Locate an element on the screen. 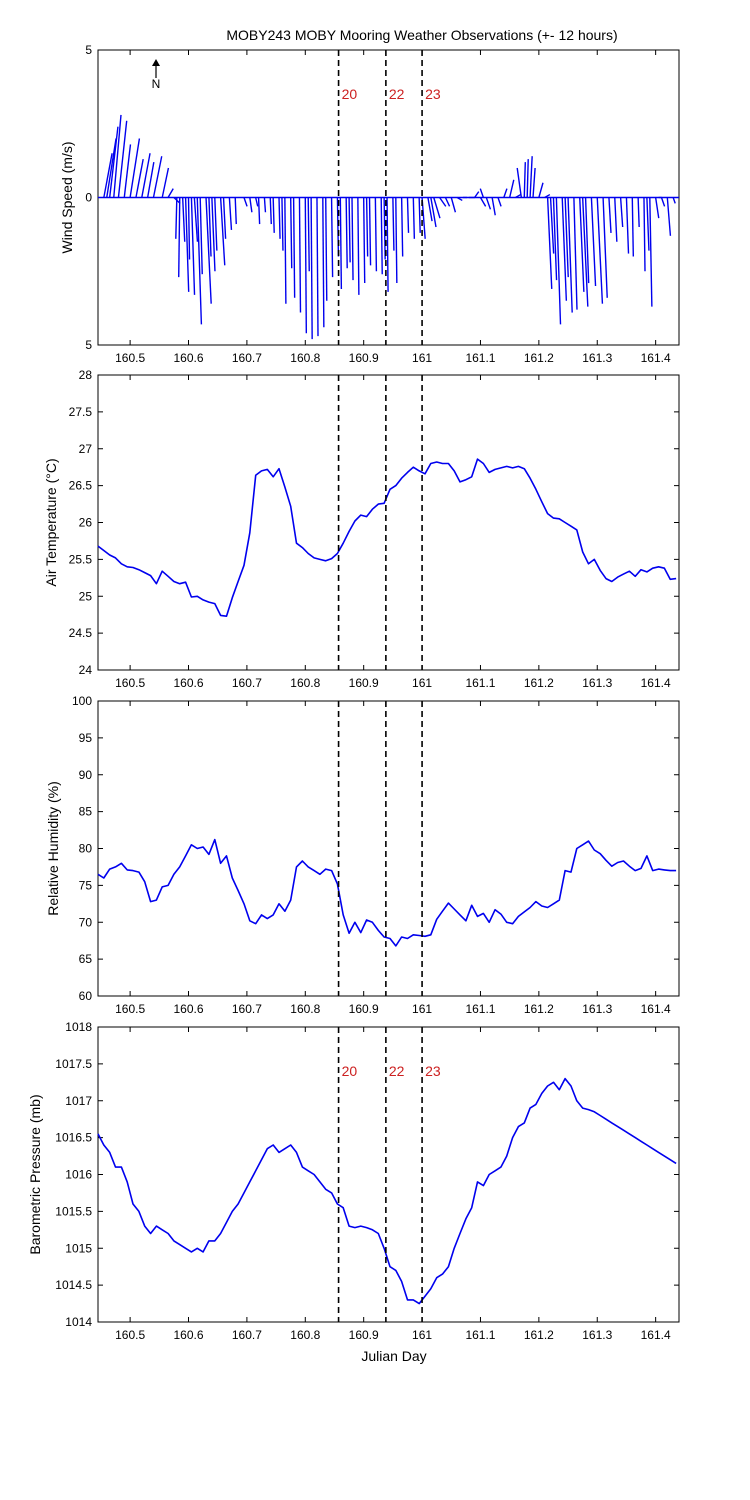  x-tick-label: 161.3 is located at coordinates (597, 358).